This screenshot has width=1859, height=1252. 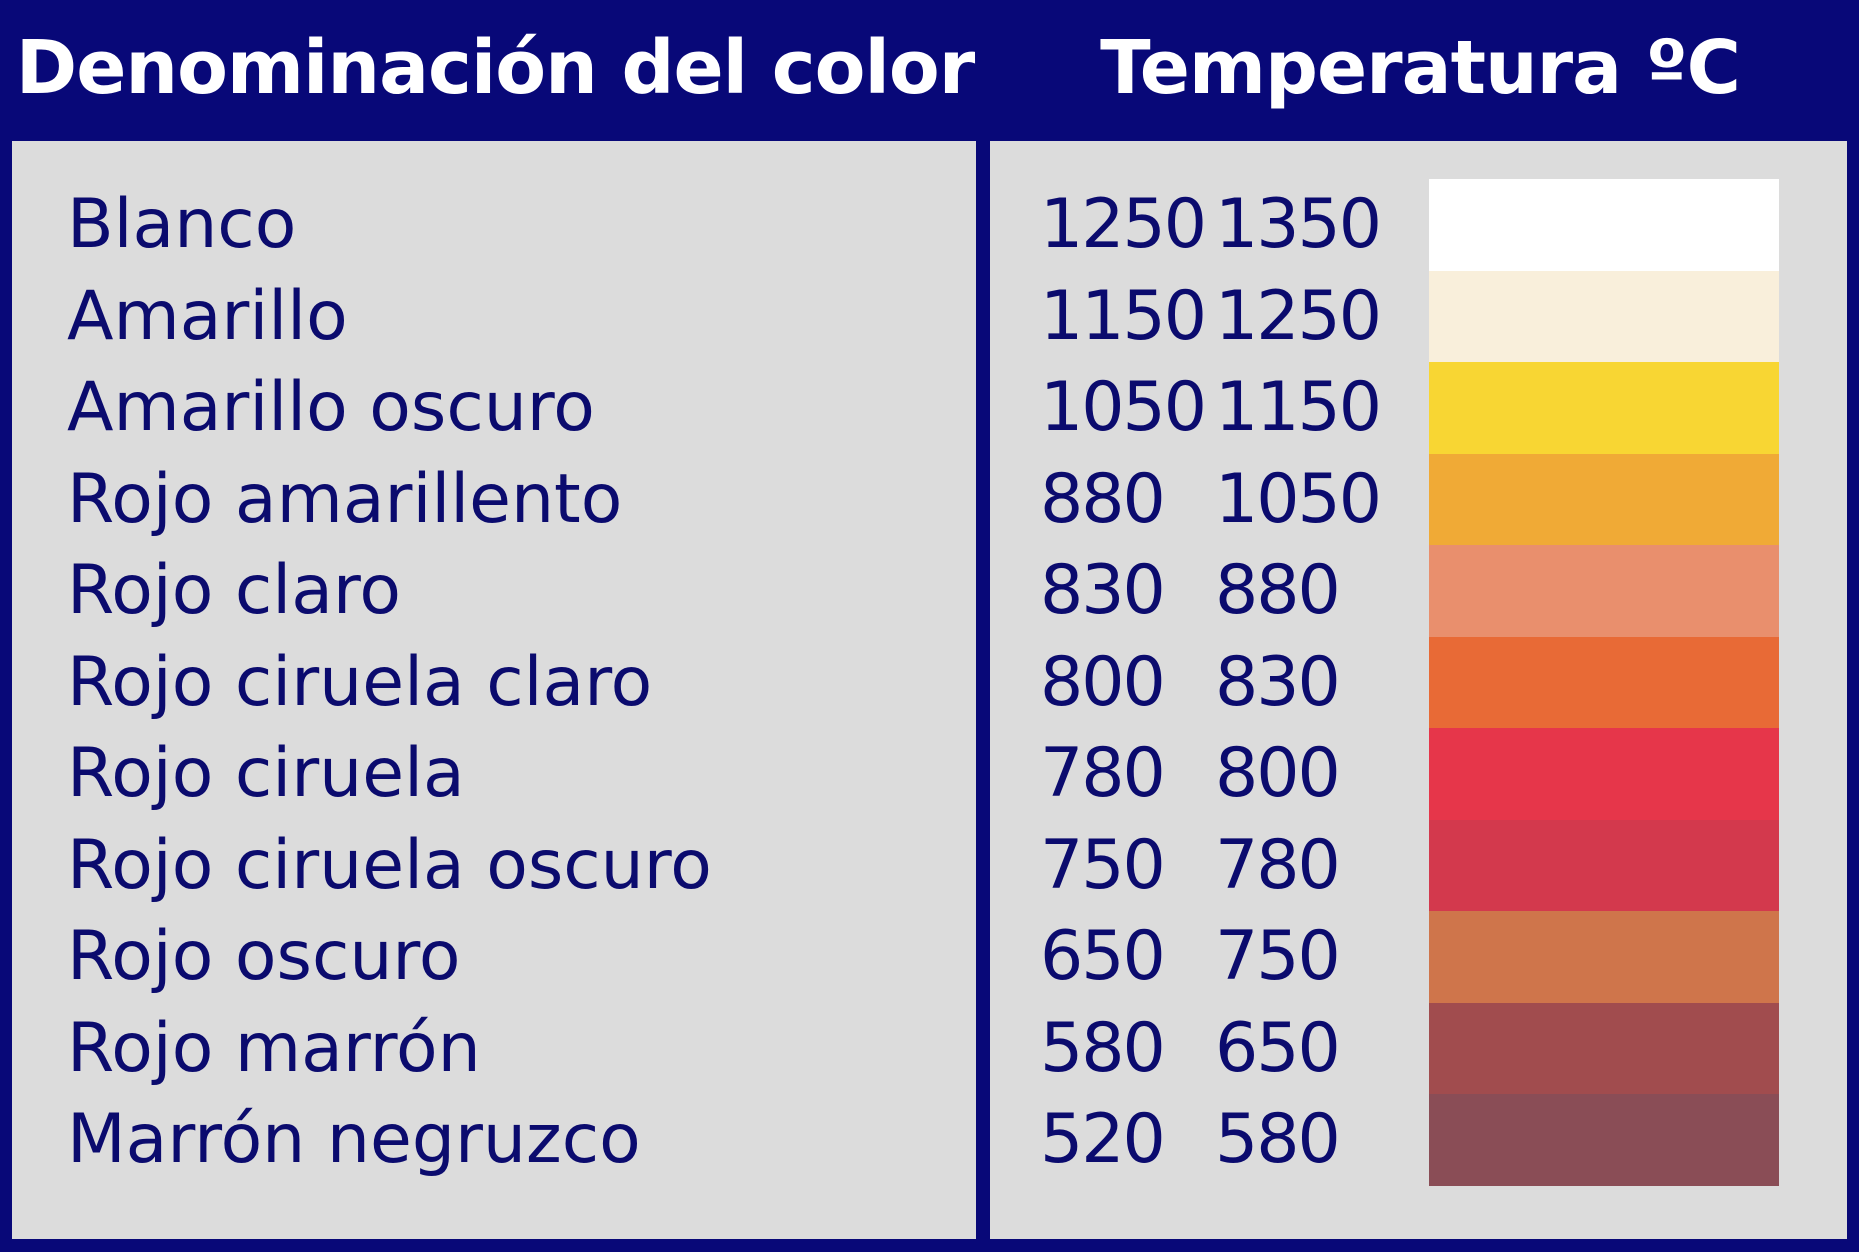 I want to click on color-name-cell: Rojo ciruela, so click(x=266, y=773).